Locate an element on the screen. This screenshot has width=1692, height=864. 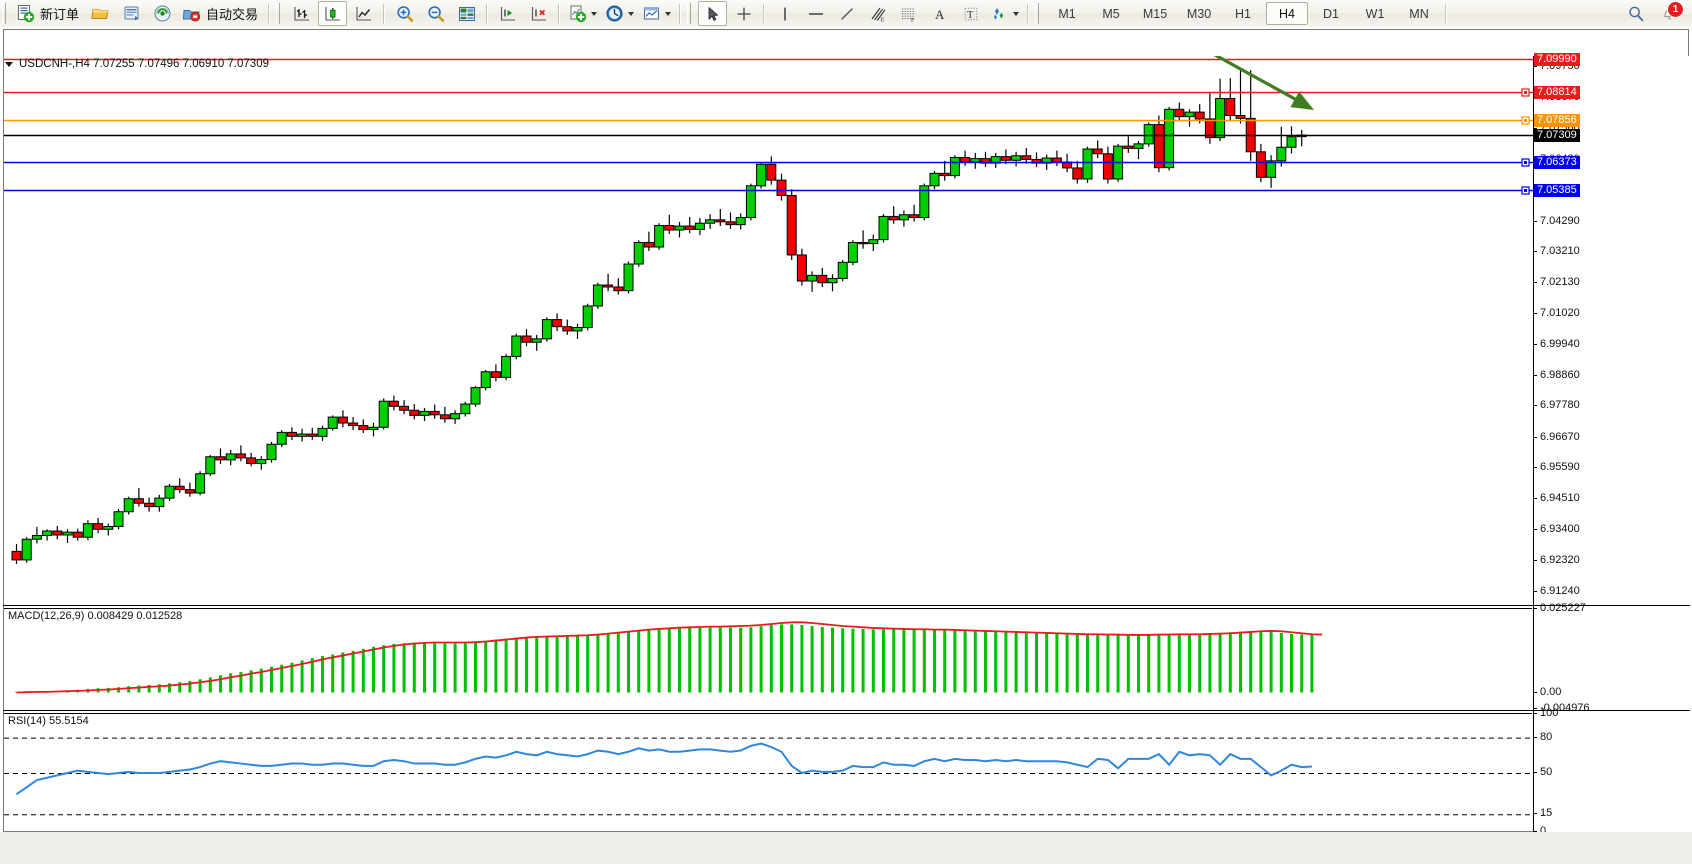
price-tick-label: 7.03210 is located at coordinates (1560, 251).